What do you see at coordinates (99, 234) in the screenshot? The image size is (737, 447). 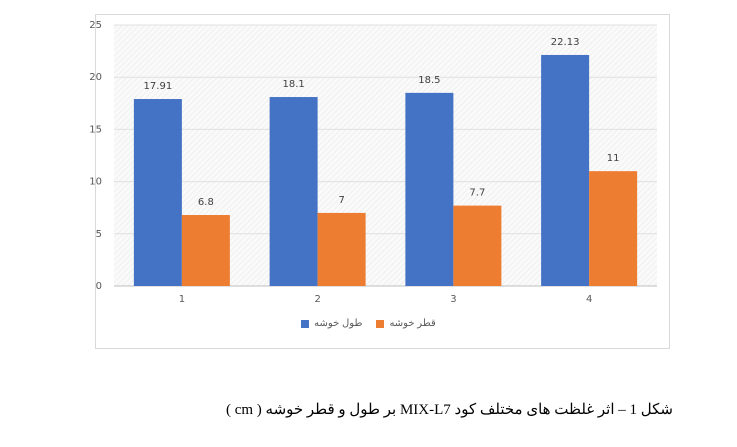 I see `y-tick-label: 5` at bounding box center [99, 234].